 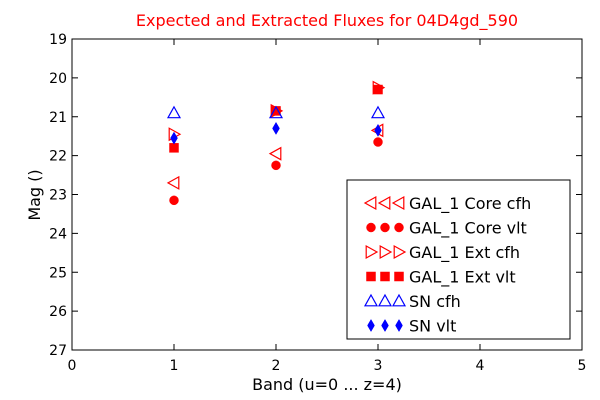 What do you see at coordinates (435, 301) in the screenshot?
I see `legend-label: SN cfh` at bounding box center [435, 301].